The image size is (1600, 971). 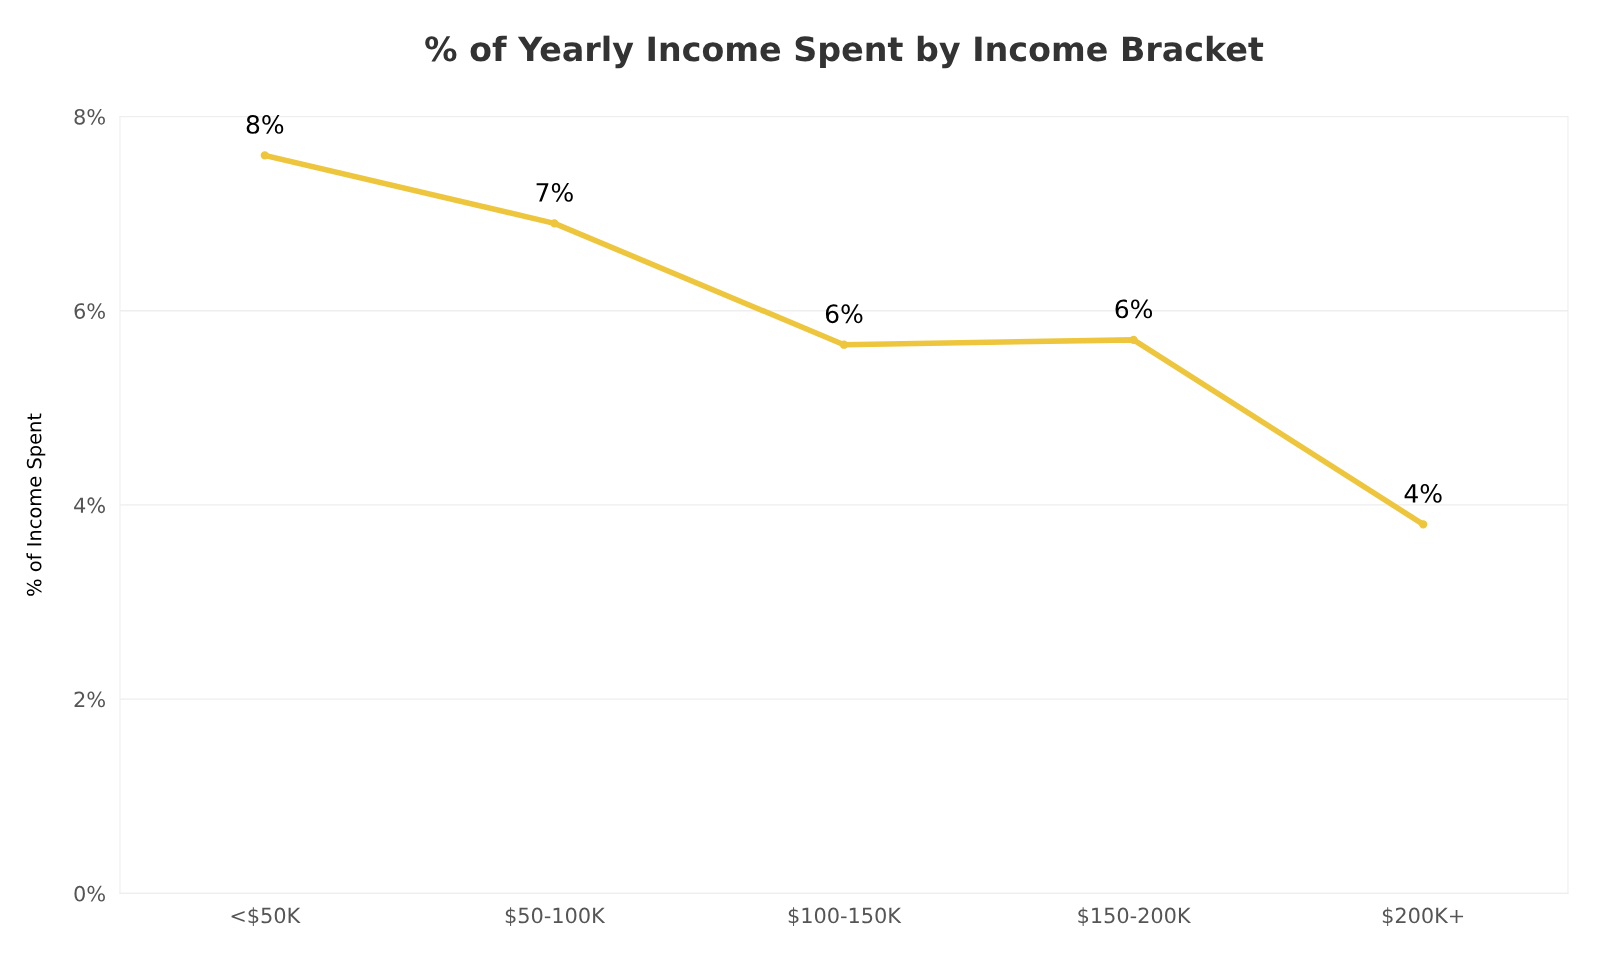 I want to click on x-tick-label: $150-200K, so click(x=1135, y=917).